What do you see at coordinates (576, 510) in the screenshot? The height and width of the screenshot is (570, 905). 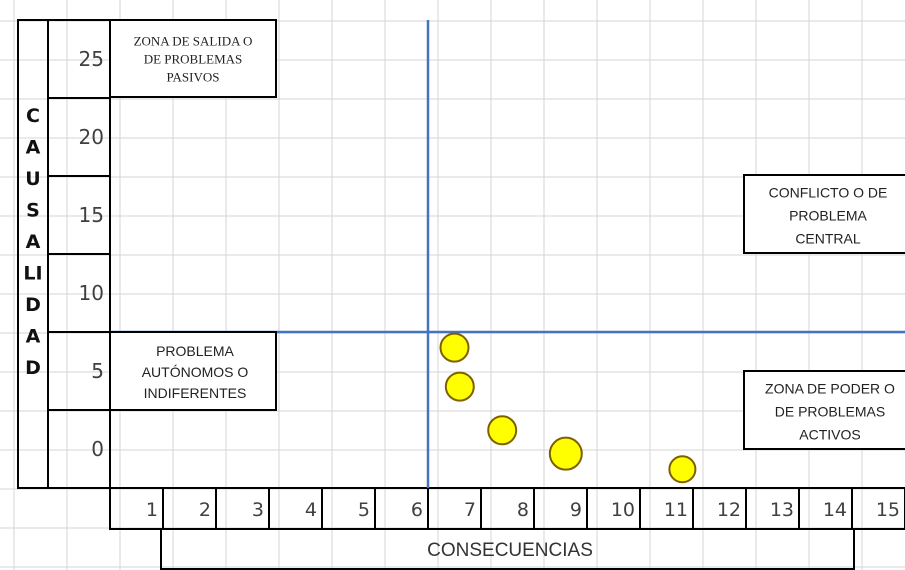 I see `x-tick-label: 9` at bounding box center [576, 510].